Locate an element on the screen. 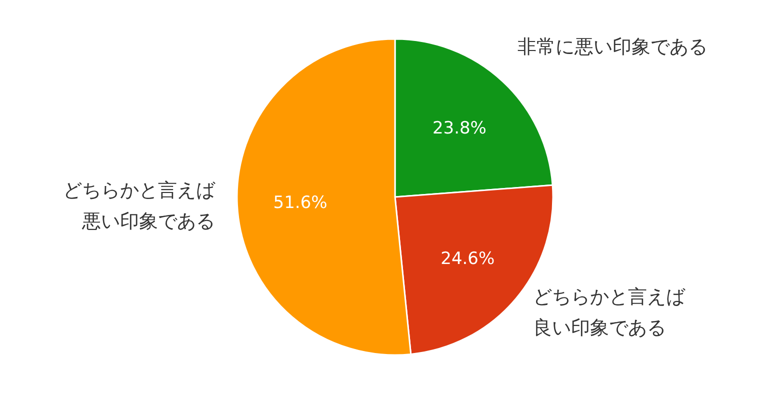  slice-label: 非常に悪い印象である is located at coordinates (612, 47).